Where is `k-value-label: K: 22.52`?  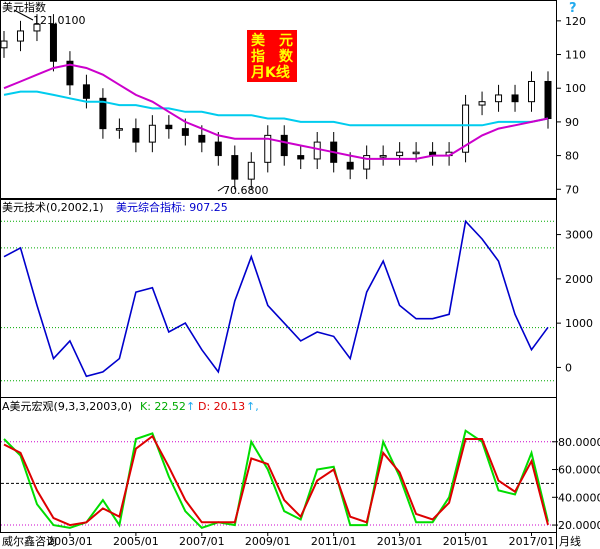 k-value-label: K: 22.52 is located at coordinates (163, 406).